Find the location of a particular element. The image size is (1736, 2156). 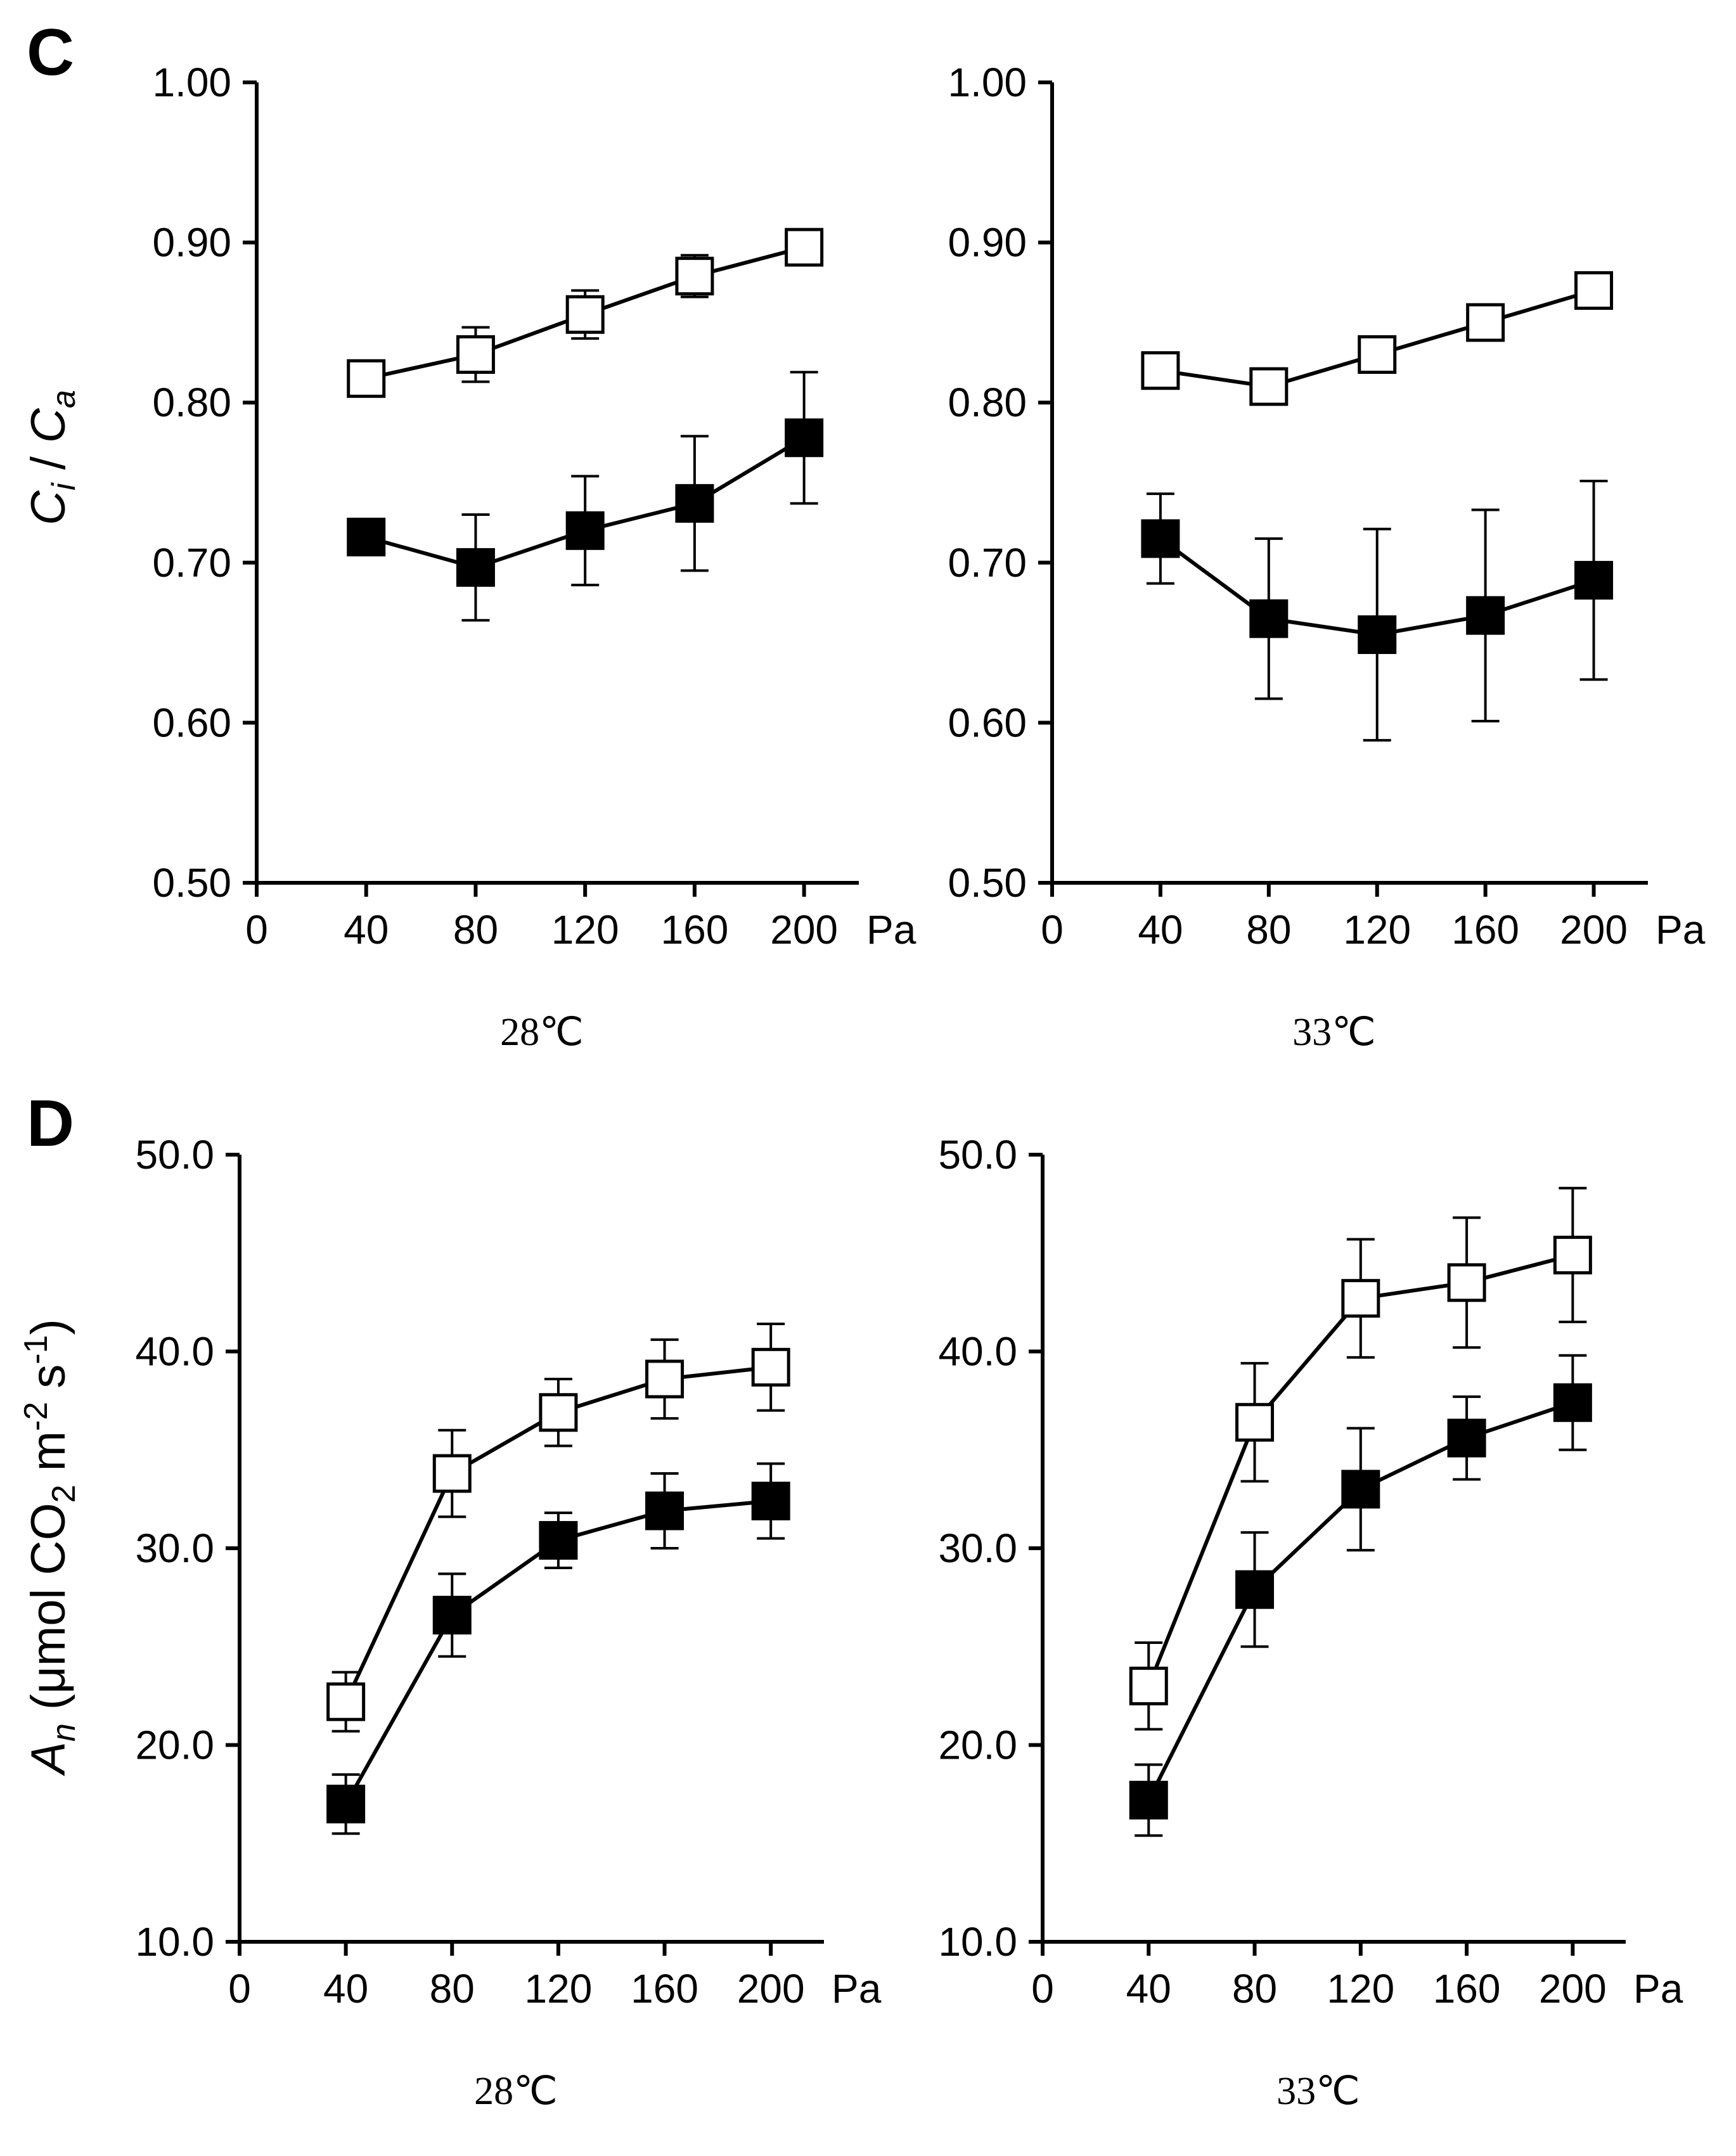

y-axis-title-d-close: ) is located at coordinates (48, 1327).